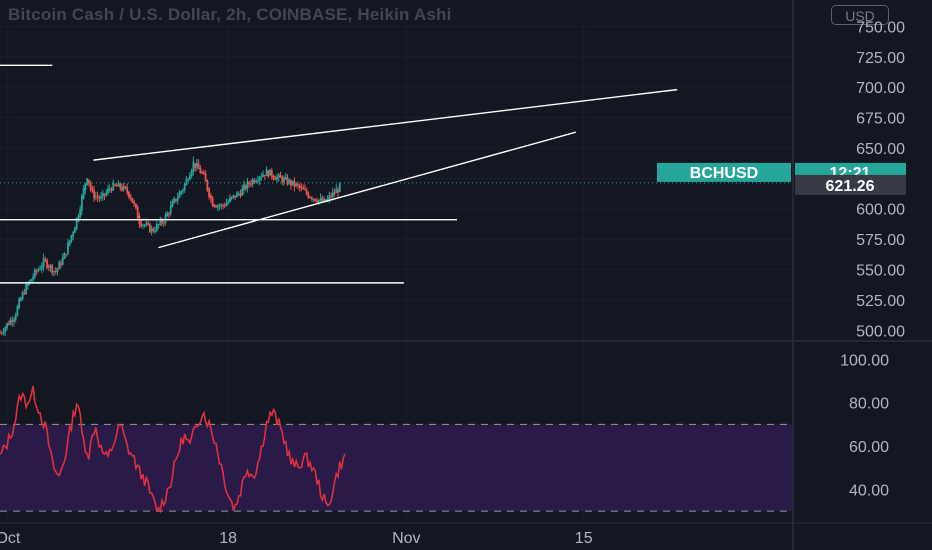  What do you see at coordinates (860, 15) in the screenshot?
I see `currency-selector: USD` at bounding box center [860, 15].